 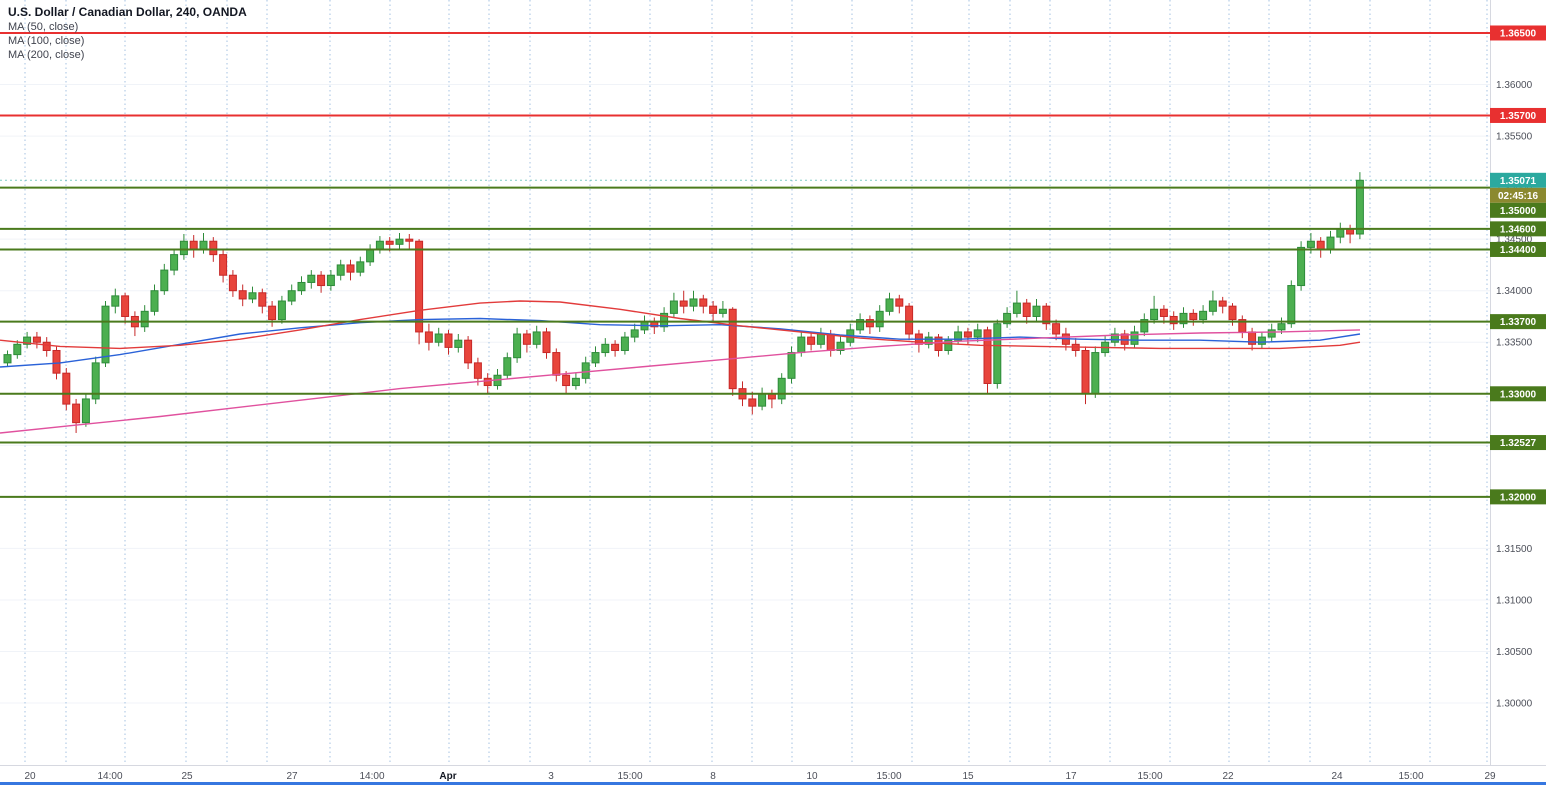 I want to click on indicator-ma-200: MA (200, close), so click(x=46, y=55).